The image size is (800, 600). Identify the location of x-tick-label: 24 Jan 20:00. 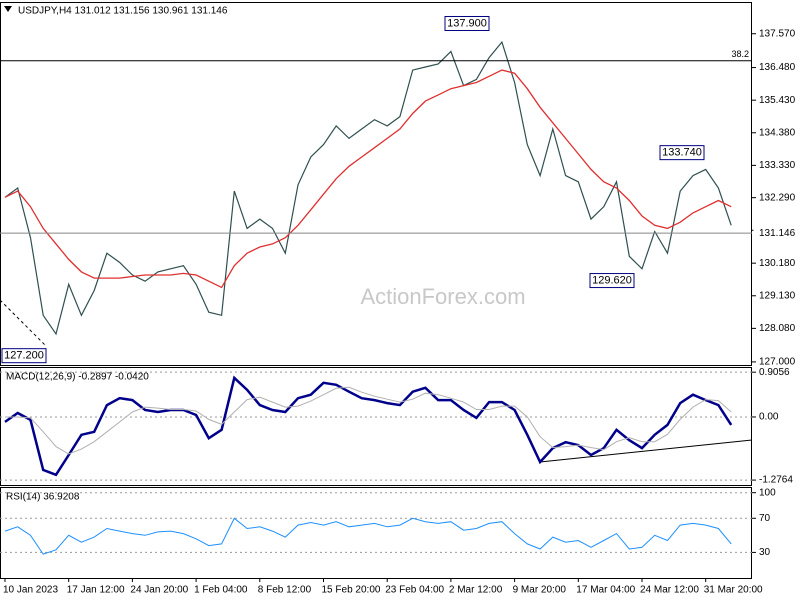
(159, 590).